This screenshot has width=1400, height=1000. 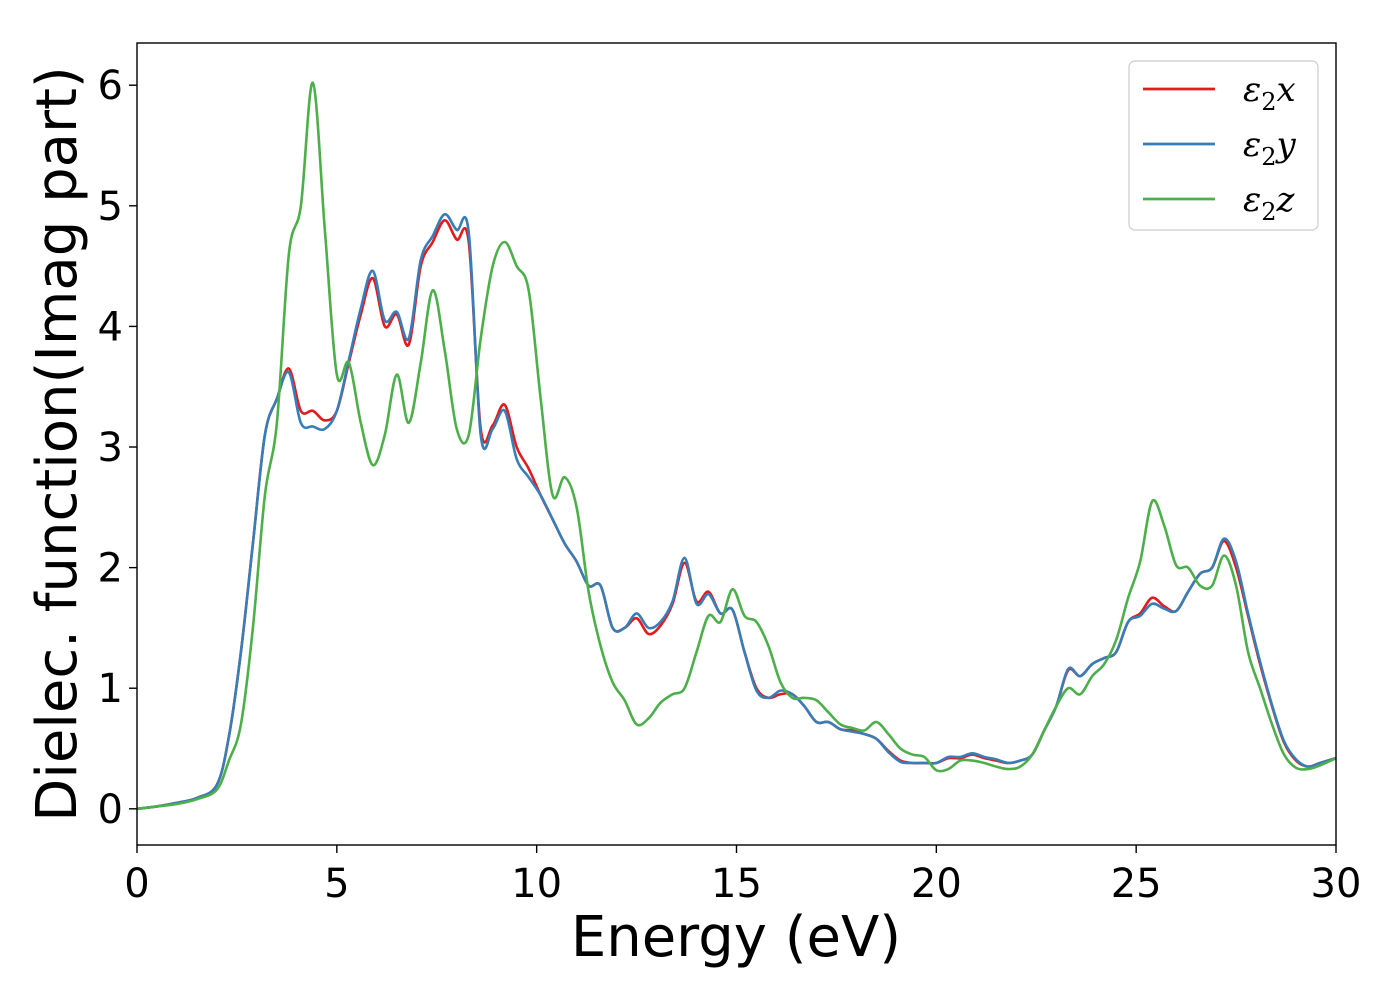 I want to click on x-axis: 0 5 10 15 20 25 30, so click(x=742, y=876).